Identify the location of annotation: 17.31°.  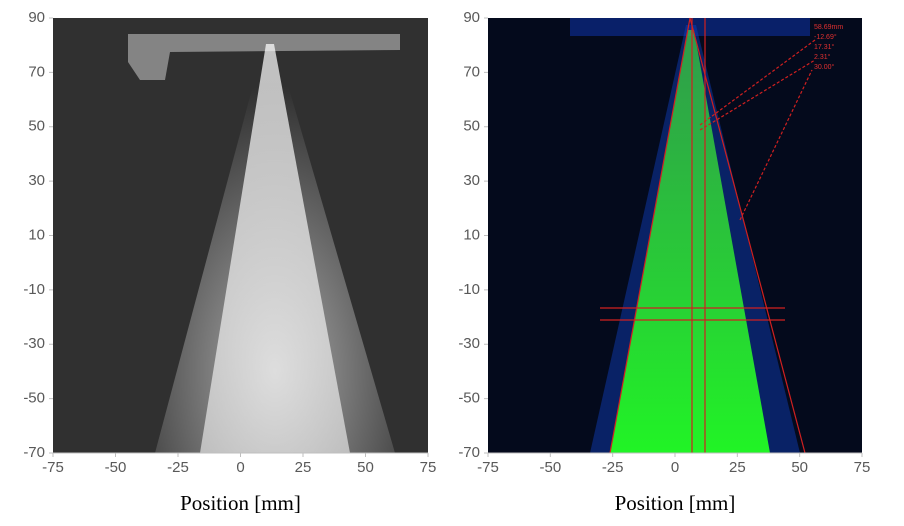
(824, 47).